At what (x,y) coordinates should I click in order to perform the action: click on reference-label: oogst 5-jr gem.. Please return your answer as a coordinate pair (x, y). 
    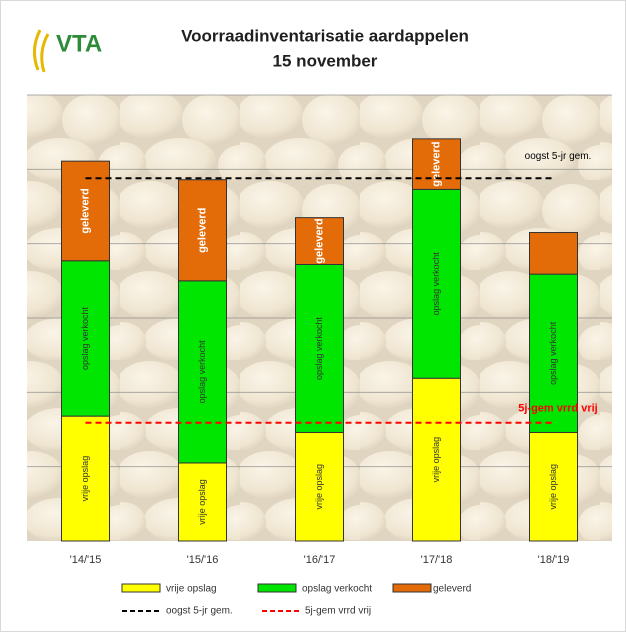
    Looking at the image, I should click on (558, 156).